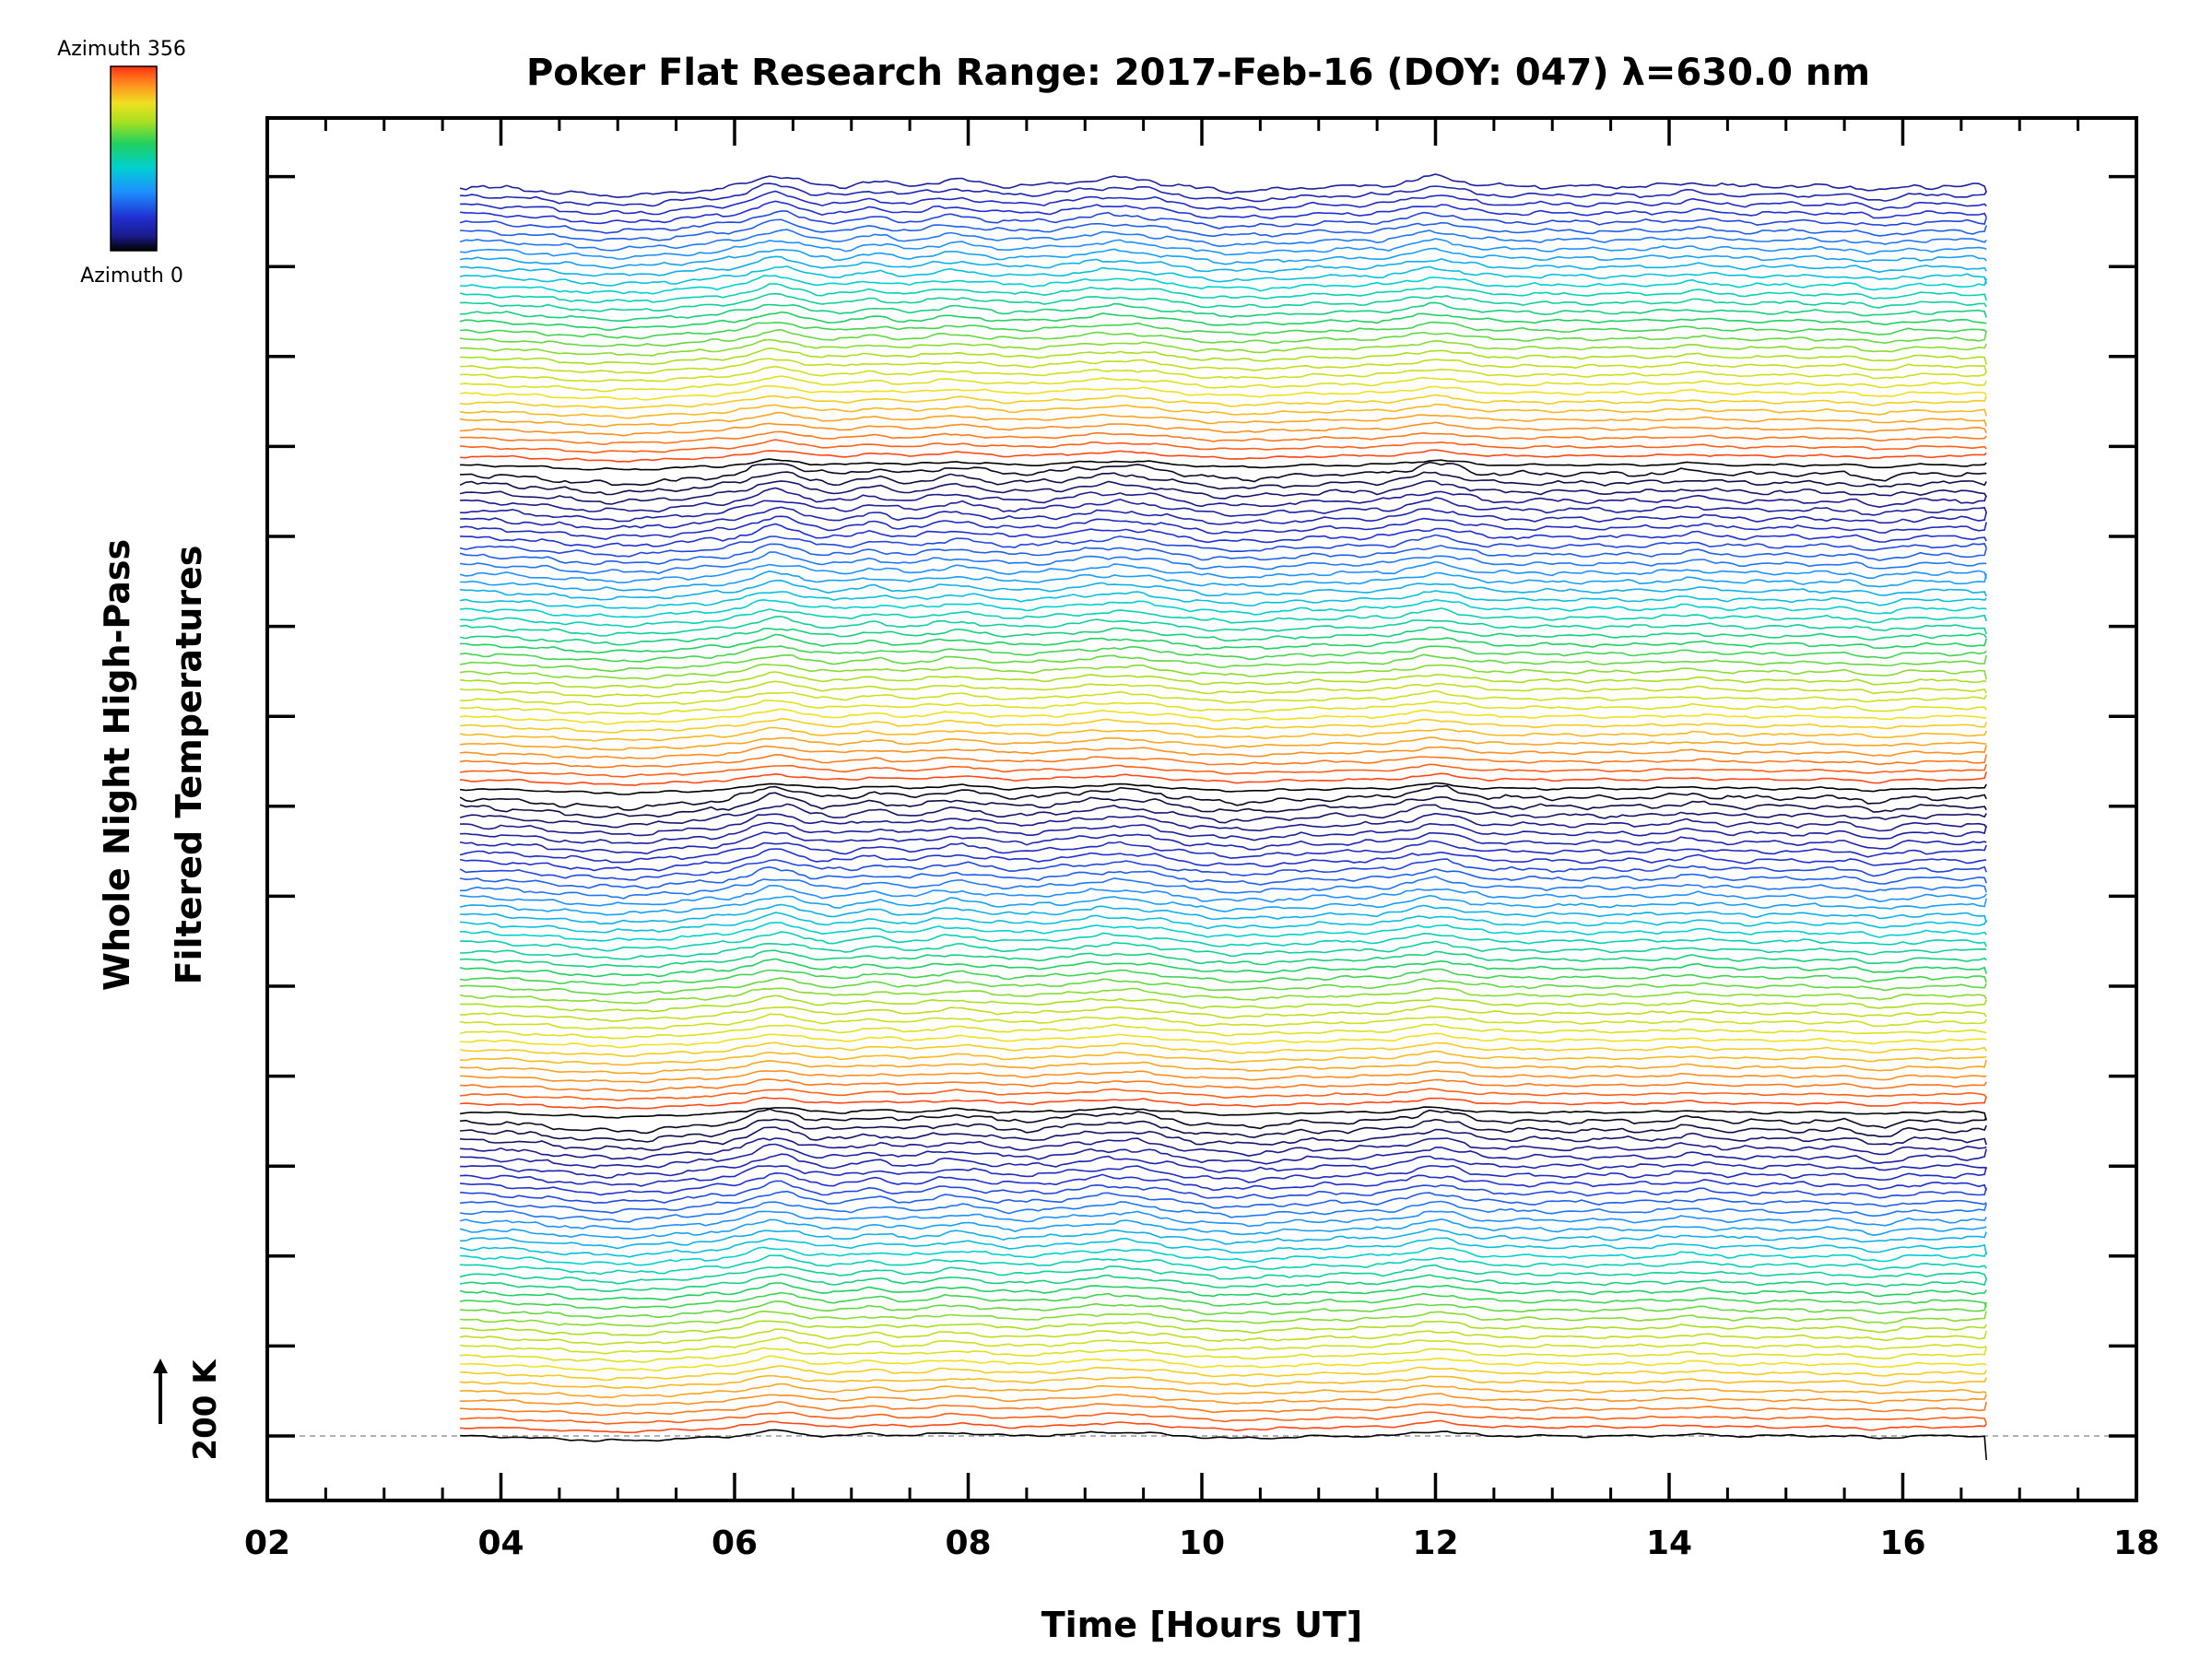 The image size is (2212, 1659). I want to click on colorbar, so click(134, 158).